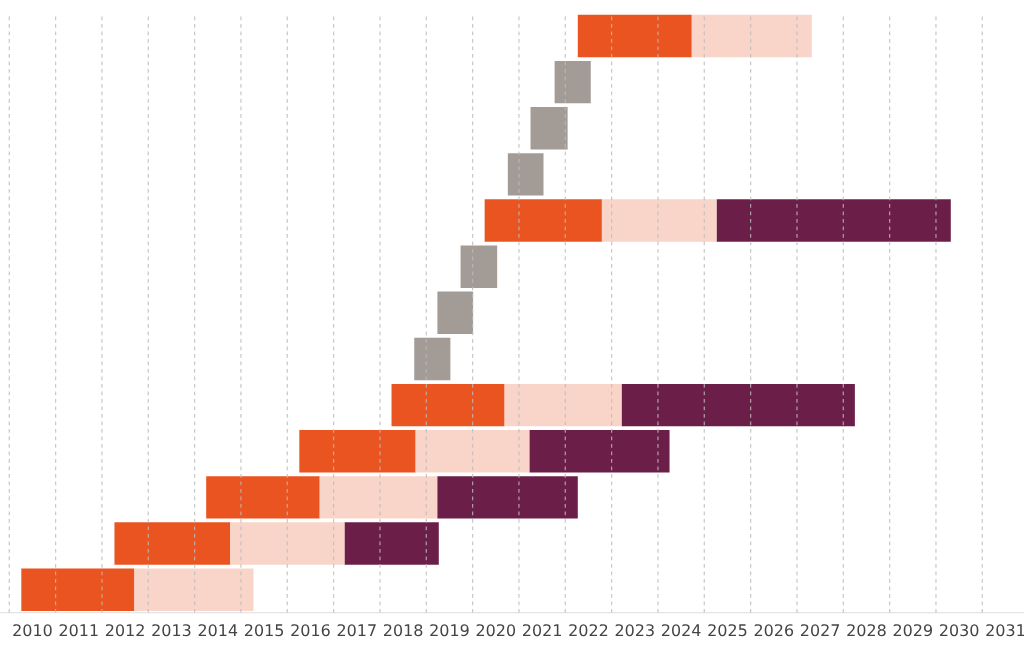 The image size is (1024, 645). Describe the element at coordinates (727, 630) in the screenshot. I see `x-tick-label: 2025` at that location.